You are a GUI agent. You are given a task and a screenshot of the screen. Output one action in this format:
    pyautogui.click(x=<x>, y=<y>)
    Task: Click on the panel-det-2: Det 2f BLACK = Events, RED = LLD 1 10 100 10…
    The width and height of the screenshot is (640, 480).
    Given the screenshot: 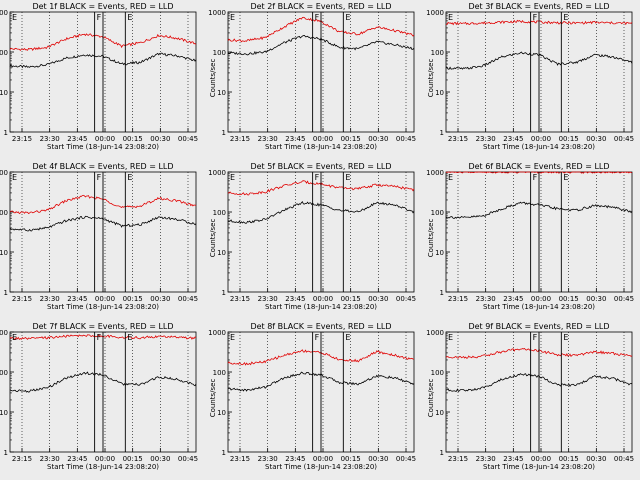 What is the action you would take?
    pyautogui.click(x=312, y=76)
    